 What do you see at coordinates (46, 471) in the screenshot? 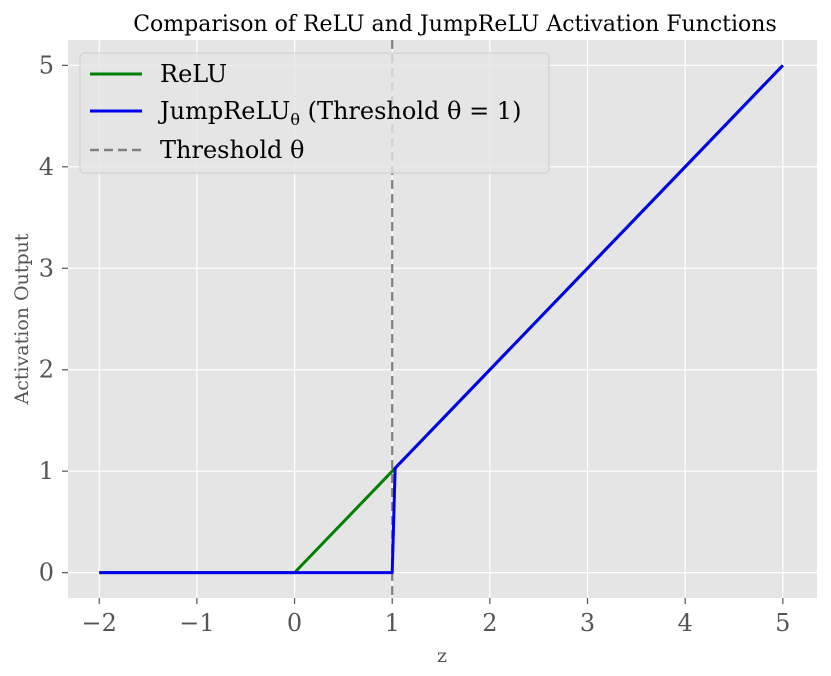
I see `y-tick-label: 1` at bounding box center [46, 471].